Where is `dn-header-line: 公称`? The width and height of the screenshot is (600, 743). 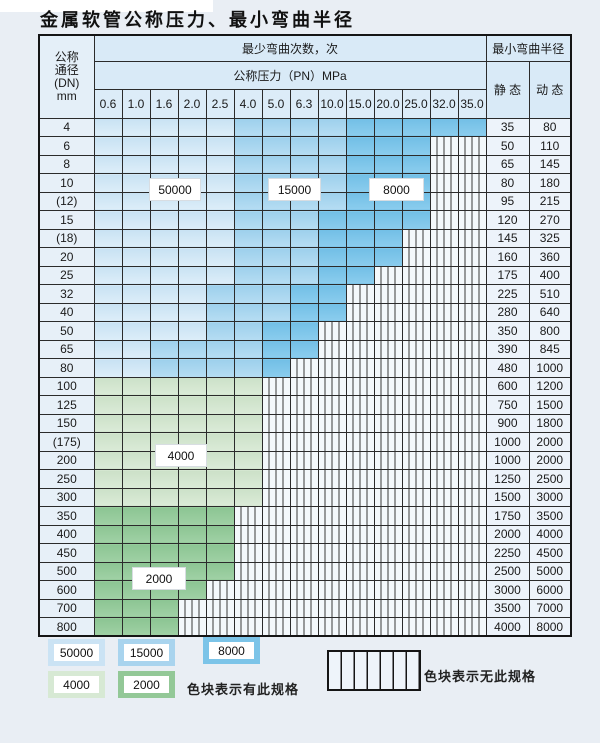 dn-header-line: 公称 is located at coordinates (66, 56).